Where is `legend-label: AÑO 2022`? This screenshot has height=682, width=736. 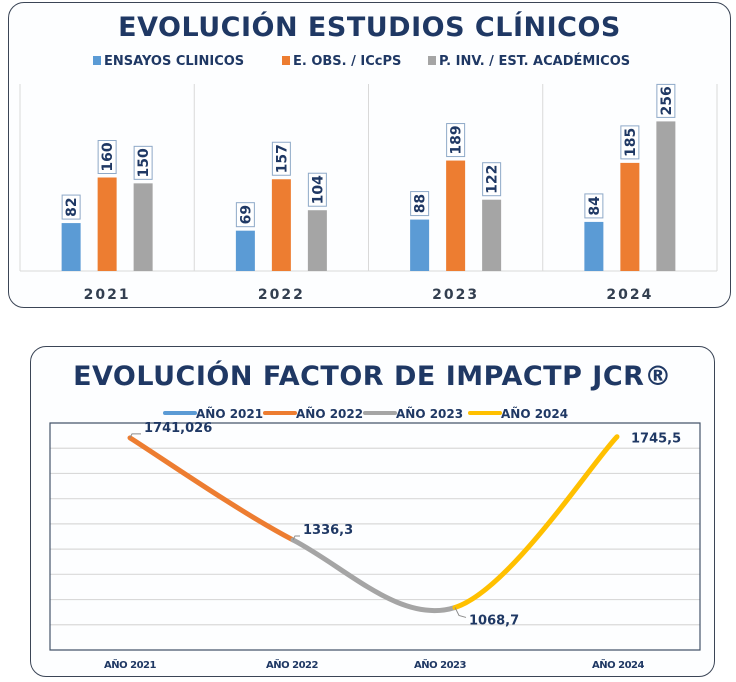
legend-label: AÑO 2022 is located at coordinates (329, 413).